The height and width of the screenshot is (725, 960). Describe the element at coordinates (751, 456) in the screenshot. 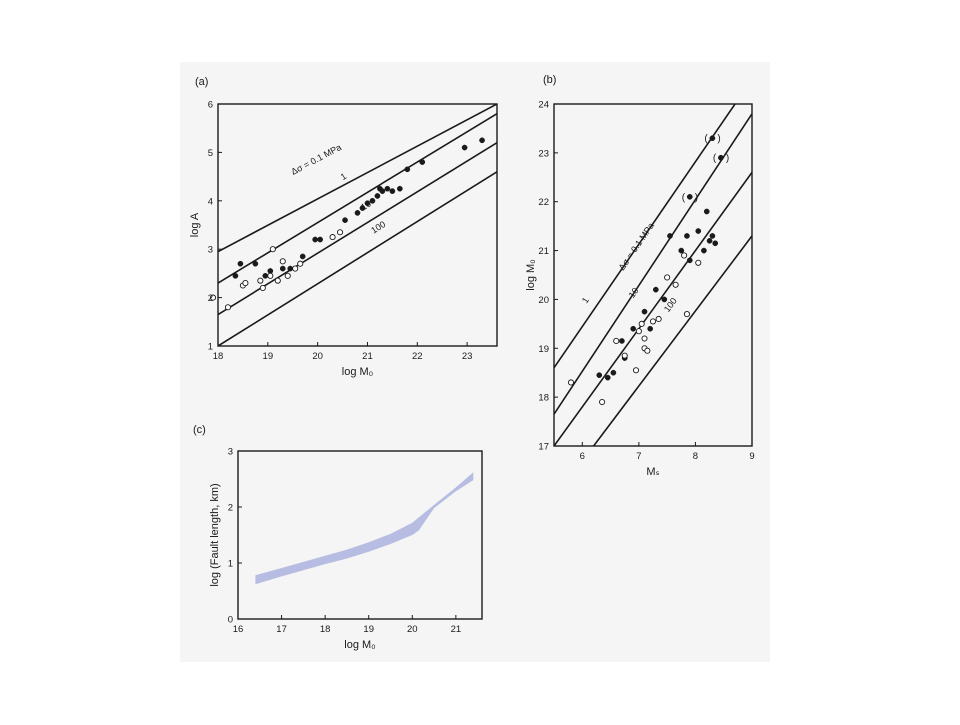

I see `panel-b-xtick-label-3: 9` at that location.